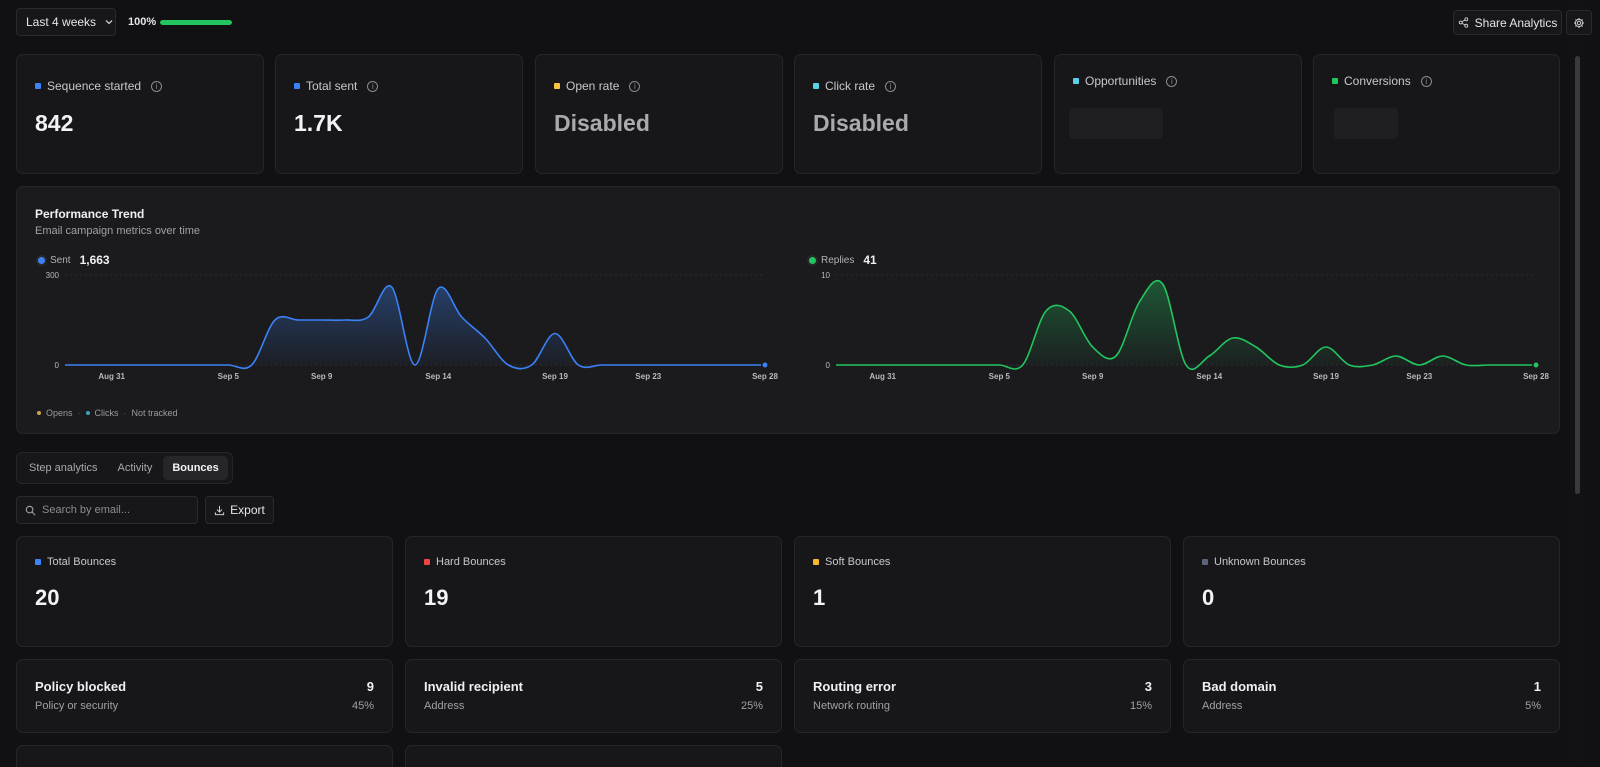 This screenshot has height=767, width=1600. I want to click on reason-subtitle: Address, so click(444, 706).